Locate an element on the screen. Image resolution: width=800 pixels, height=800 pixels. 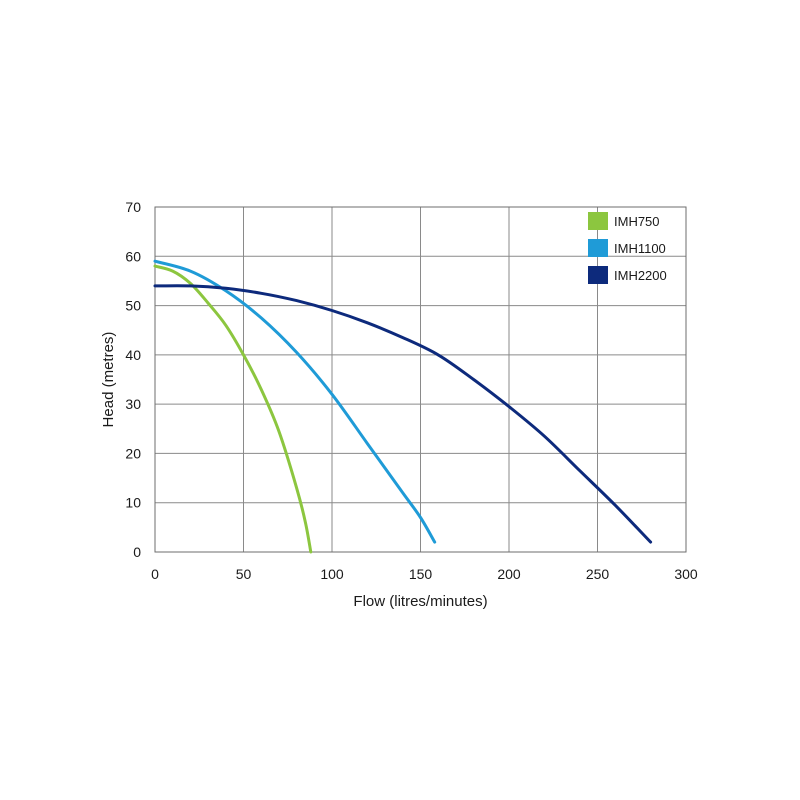
y-tick-label-0: 0 is located at coordinates (137, 552).